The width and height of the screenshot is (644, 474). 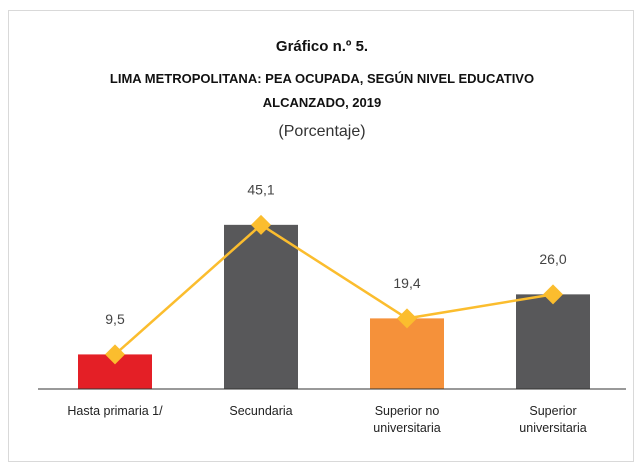 What do you see at coordinates (406, 283) in the screenshot?
I see `data-label: 19,4` at bounding box center [406, 283].